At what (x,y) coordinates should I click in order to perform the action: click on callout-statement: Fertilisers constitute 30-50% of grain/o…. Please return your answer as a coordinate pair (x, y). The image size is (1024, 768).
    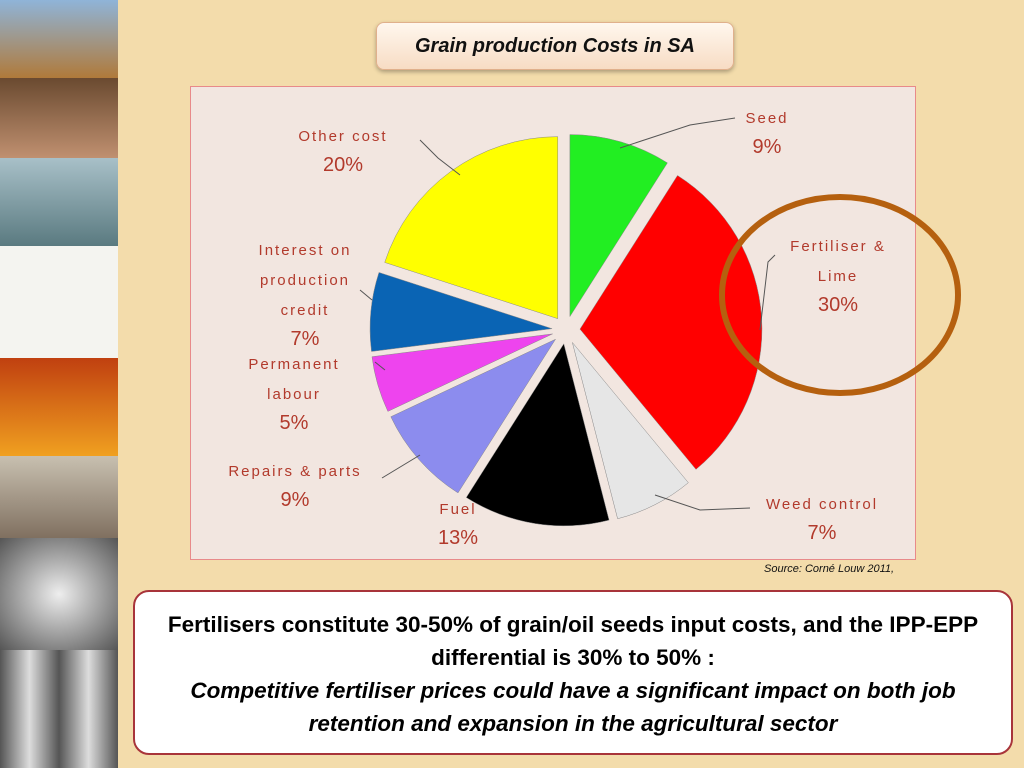
    Looking at the image, I should click on (573, 641).